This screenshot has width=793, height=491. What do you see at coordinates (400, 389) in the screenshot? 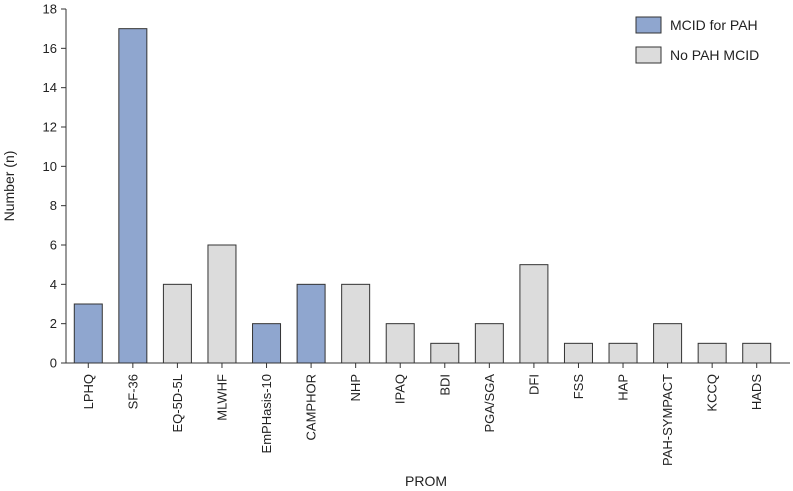
I see `x-tick-label: IPAQ` at bounding box center [400, 389].